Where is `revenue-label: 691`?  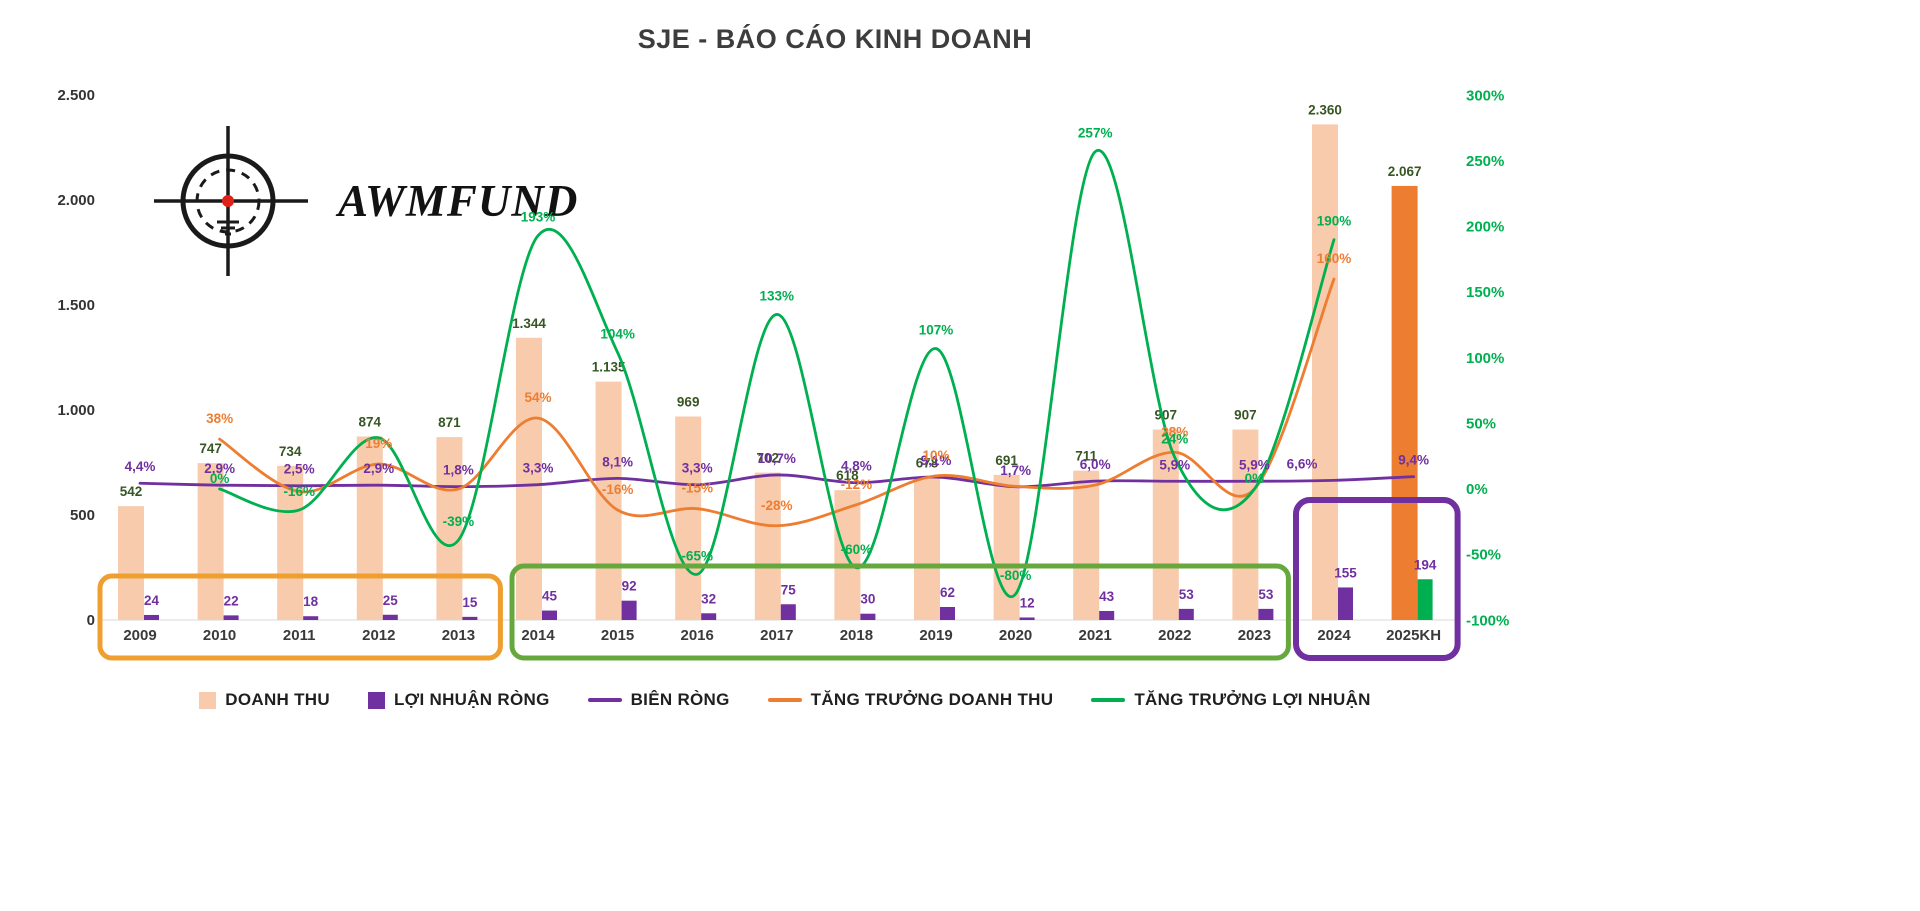 revenue-label: 691 is located at coordinates (1006, 460).